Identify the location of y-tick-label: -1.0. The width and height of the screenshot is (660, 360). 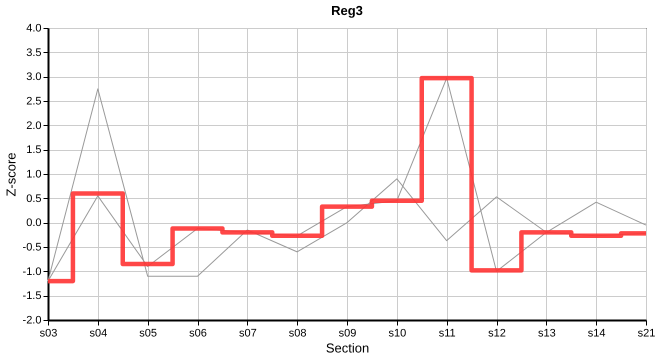
(32, 272).